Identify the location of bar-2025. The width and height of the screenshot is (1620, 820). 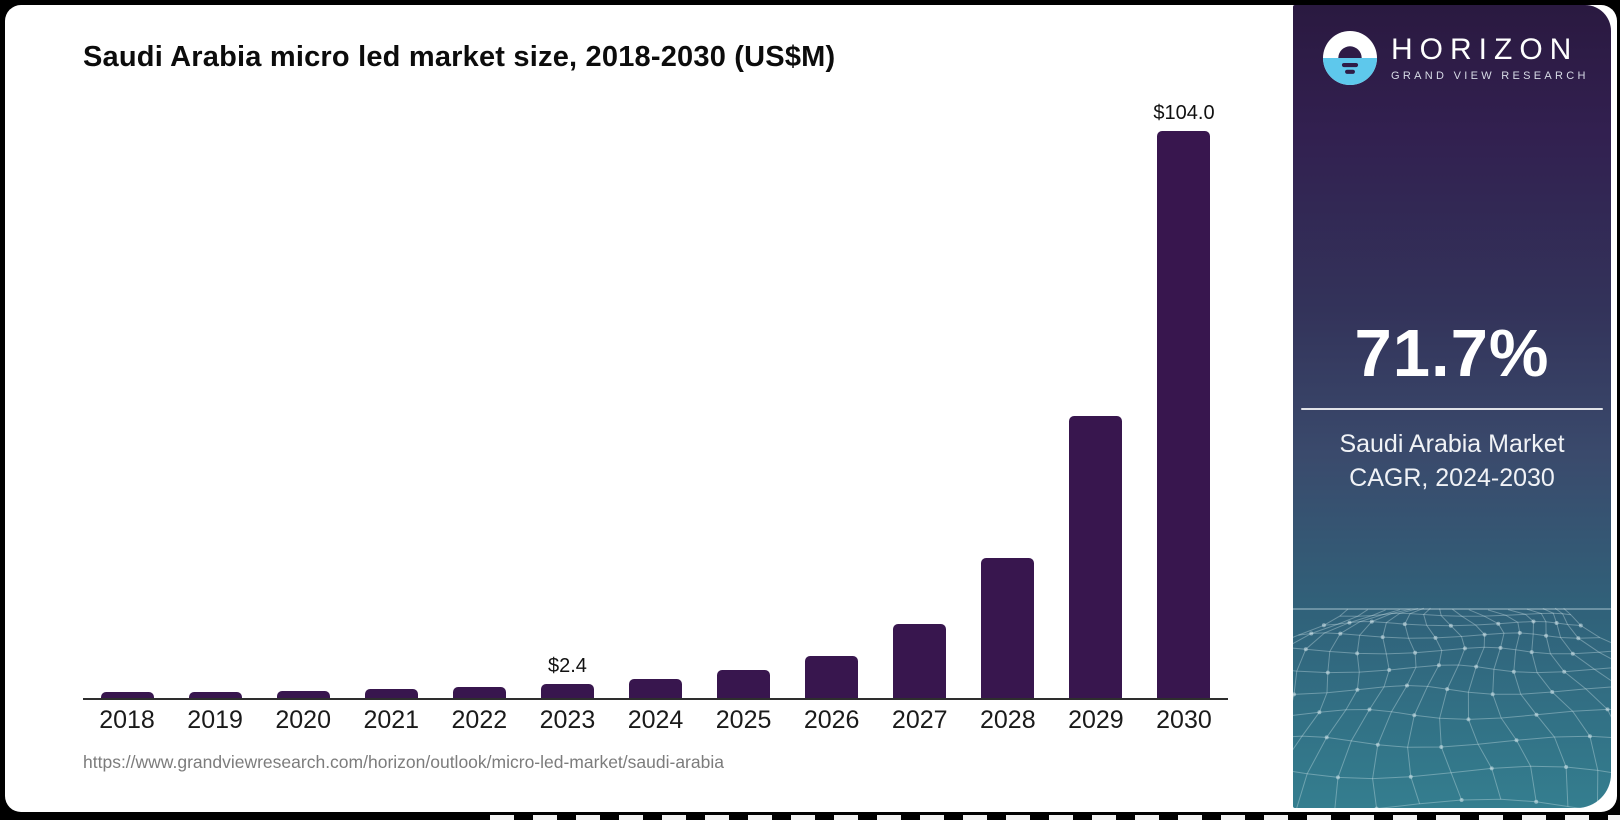
(744, 683).